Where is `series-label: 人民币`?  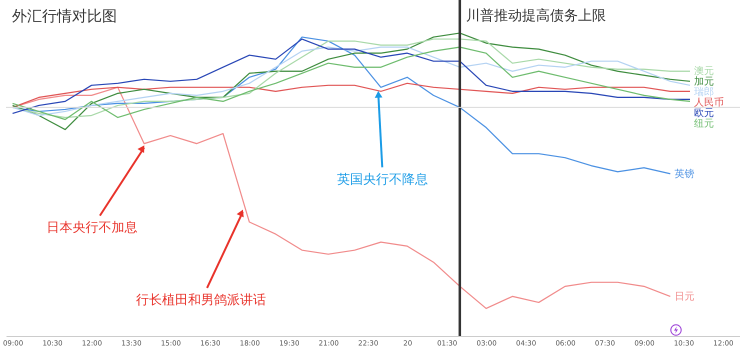
series-label: 人民币 is located at coordinates (709, 102).